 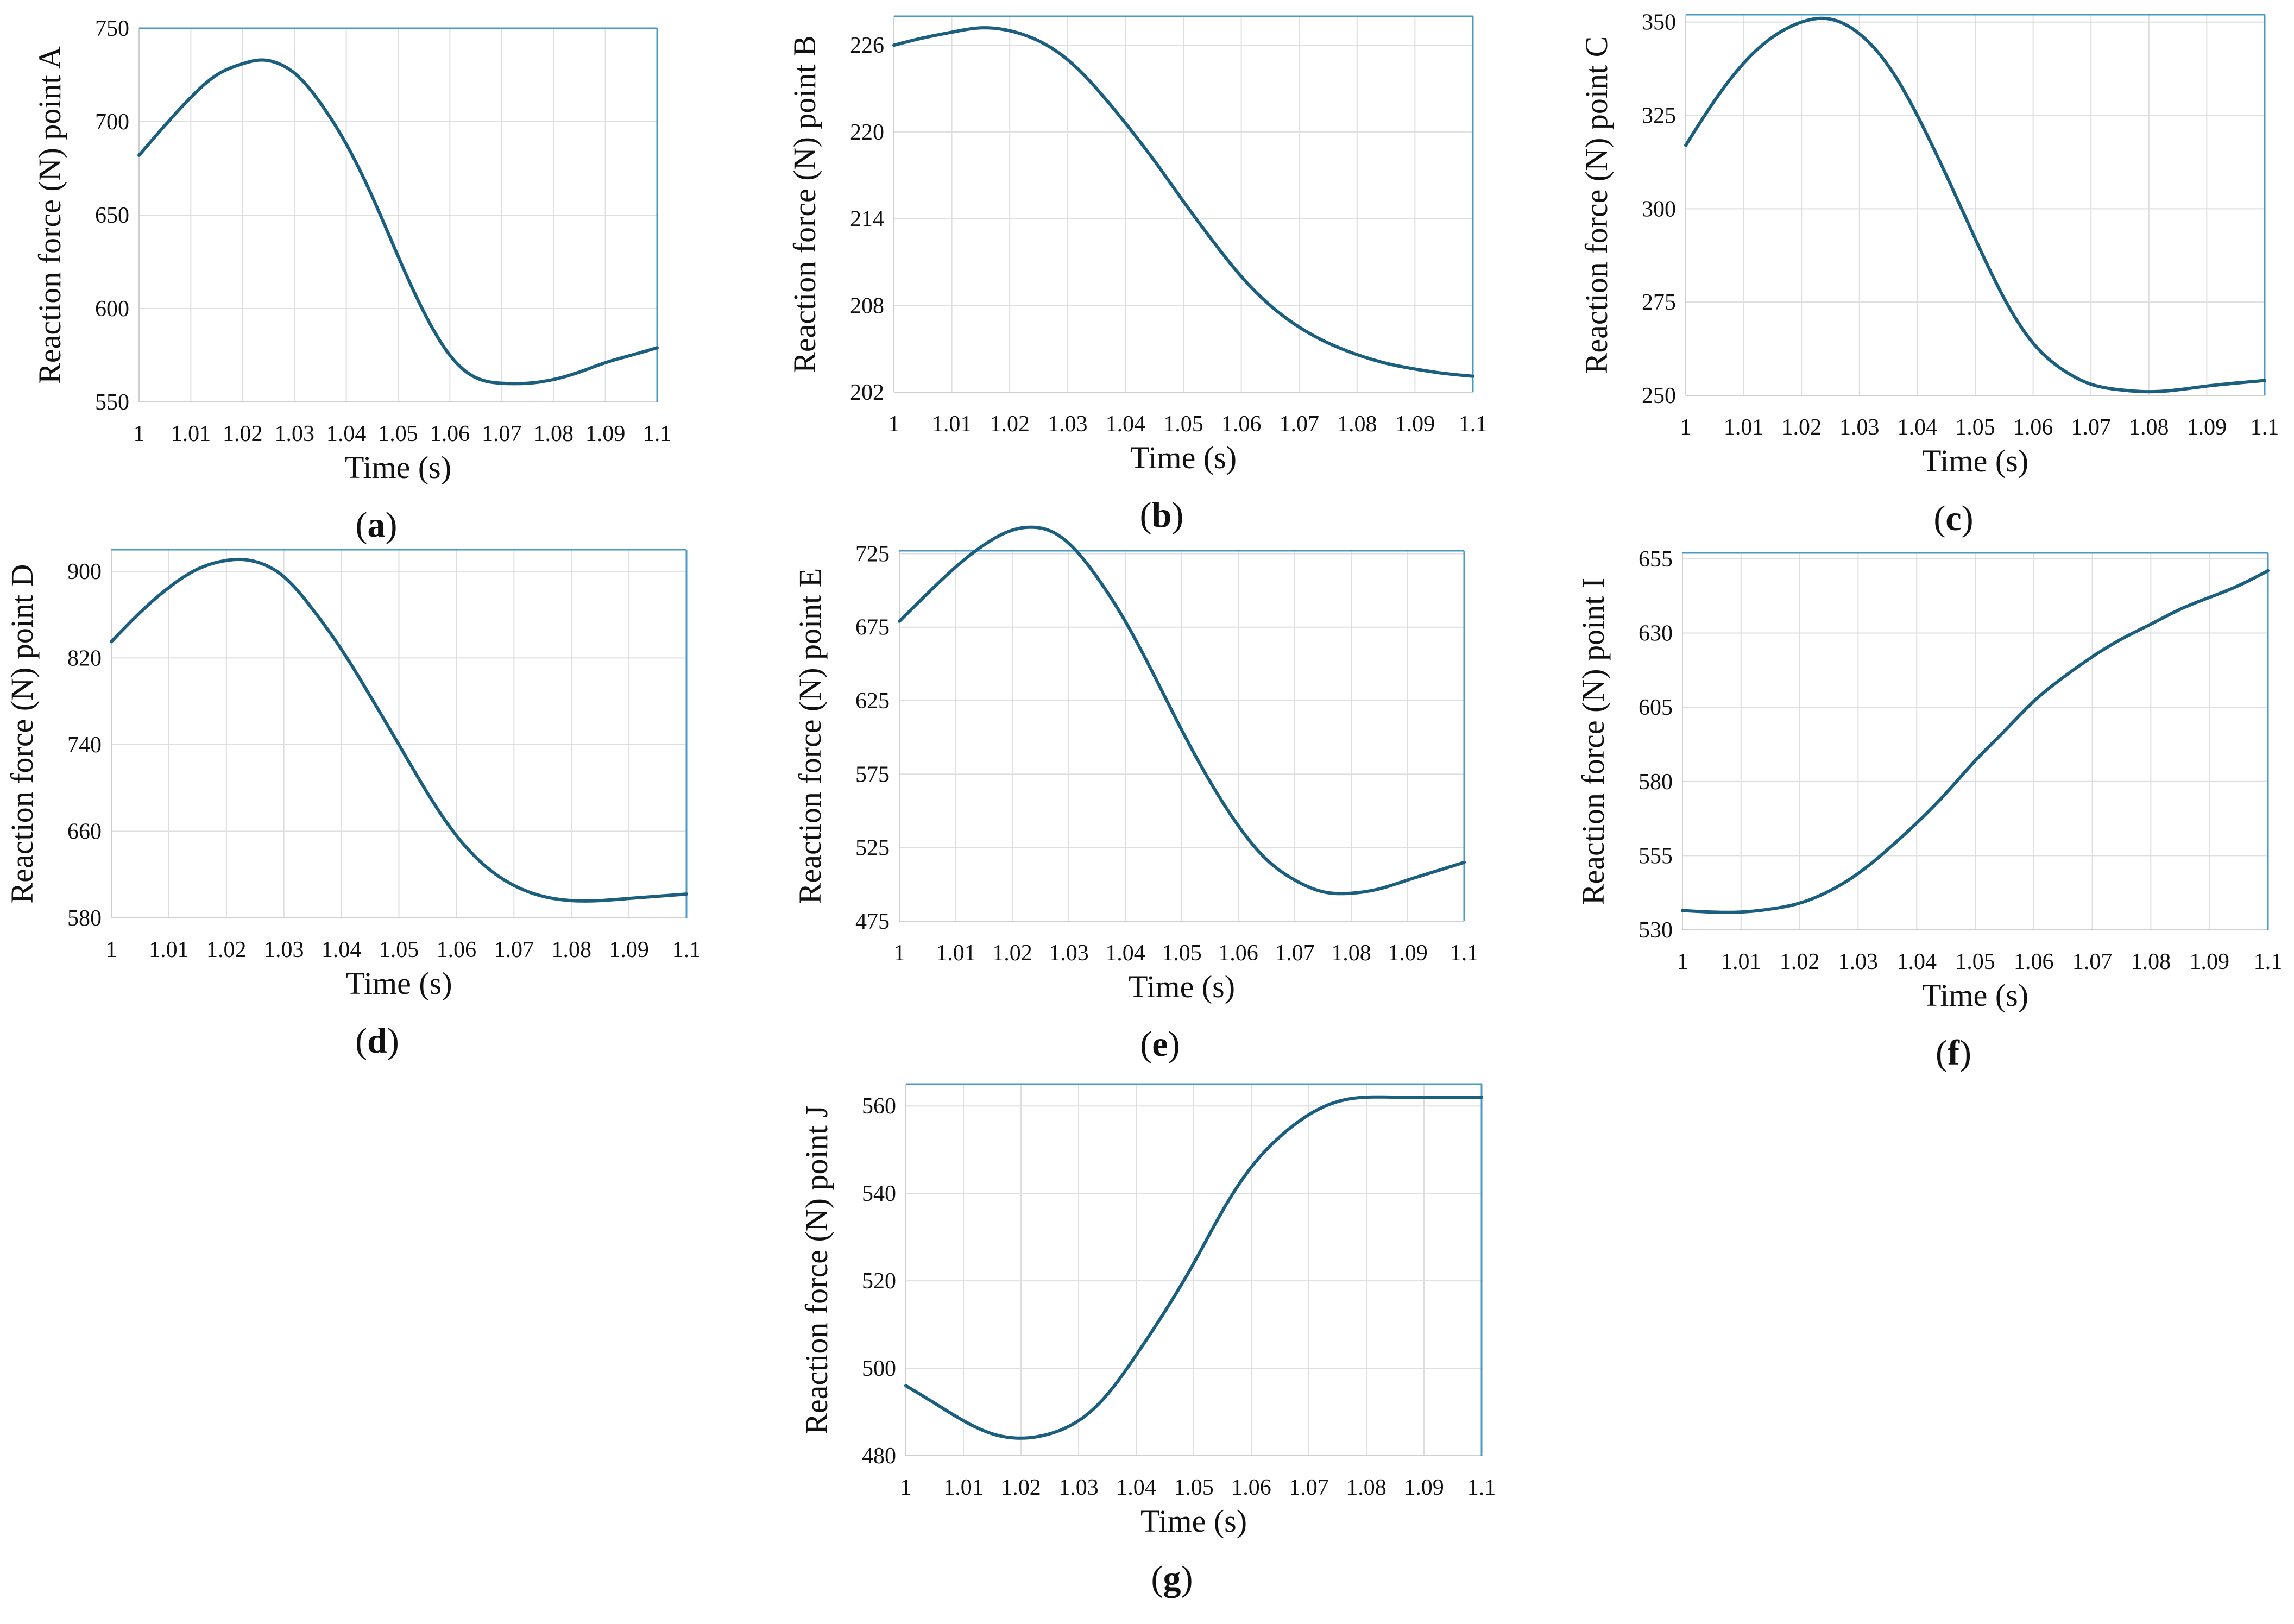 What do you see at coordinates (84, 658) in the screenshot?
I see `y-tick-label: 820` at bounding box center [84, 658].